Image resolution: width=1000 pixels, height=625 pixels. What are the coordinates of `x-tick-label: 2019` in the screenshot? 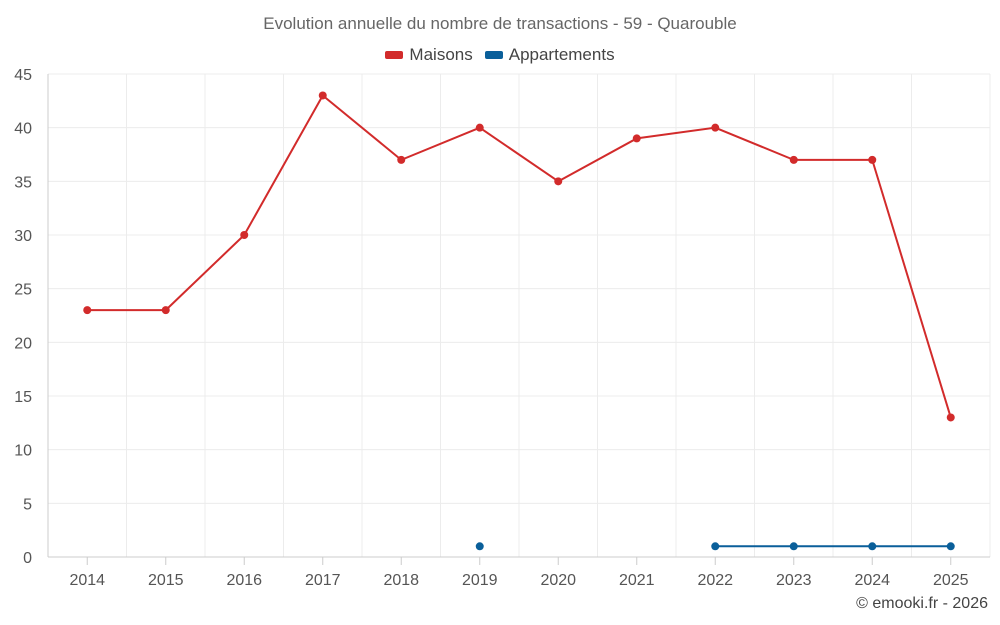 It's located at (480, 580).